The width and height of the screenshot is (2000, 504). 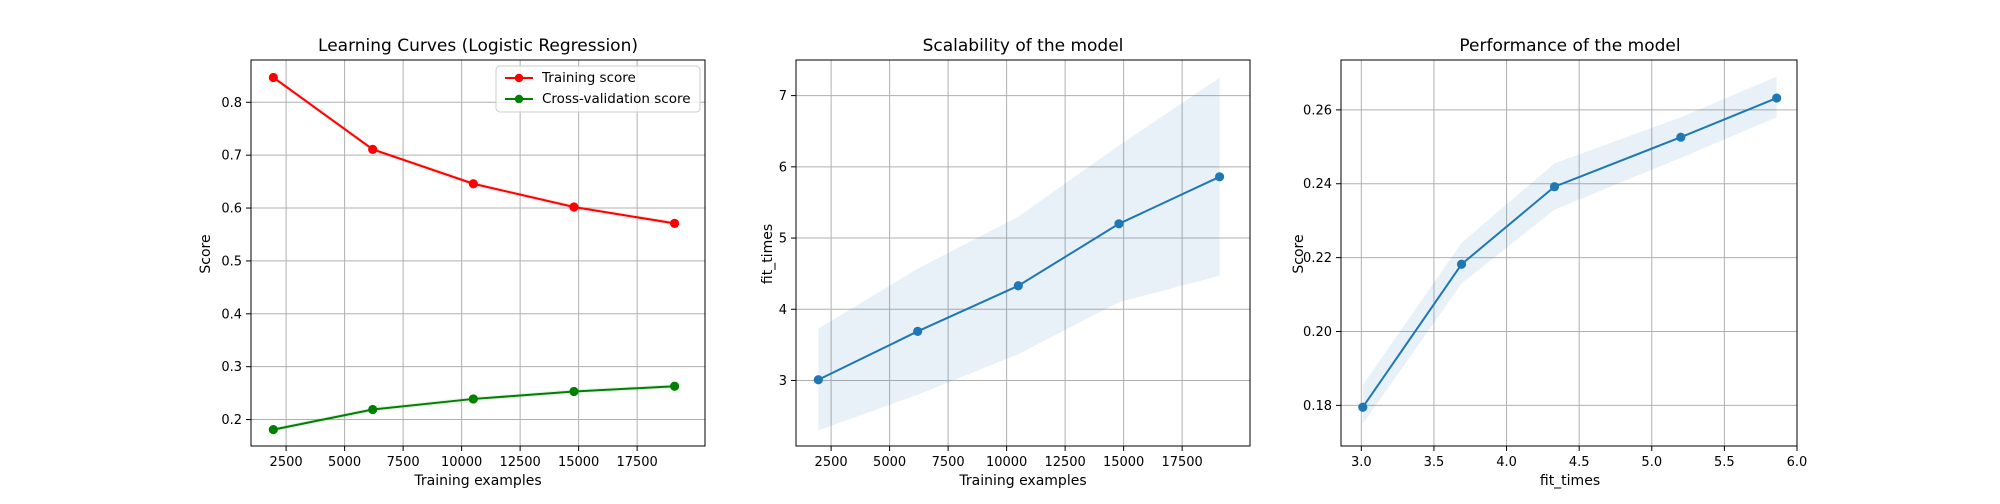 I want to click on y-tick-label: 5, so click(x=783, y=239).